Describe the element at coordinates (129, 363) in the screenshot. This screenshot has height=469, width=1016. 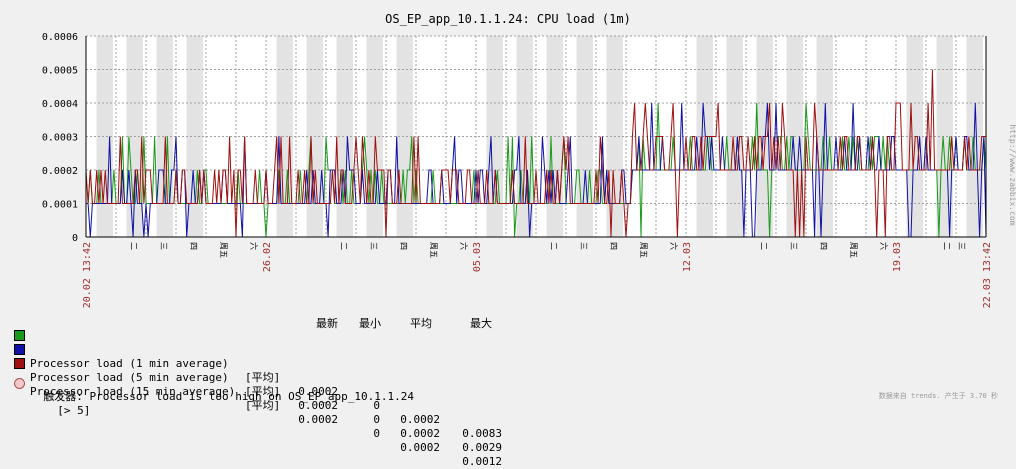
I see `legend-label-1min: Processor load (1 min average)` at that location.